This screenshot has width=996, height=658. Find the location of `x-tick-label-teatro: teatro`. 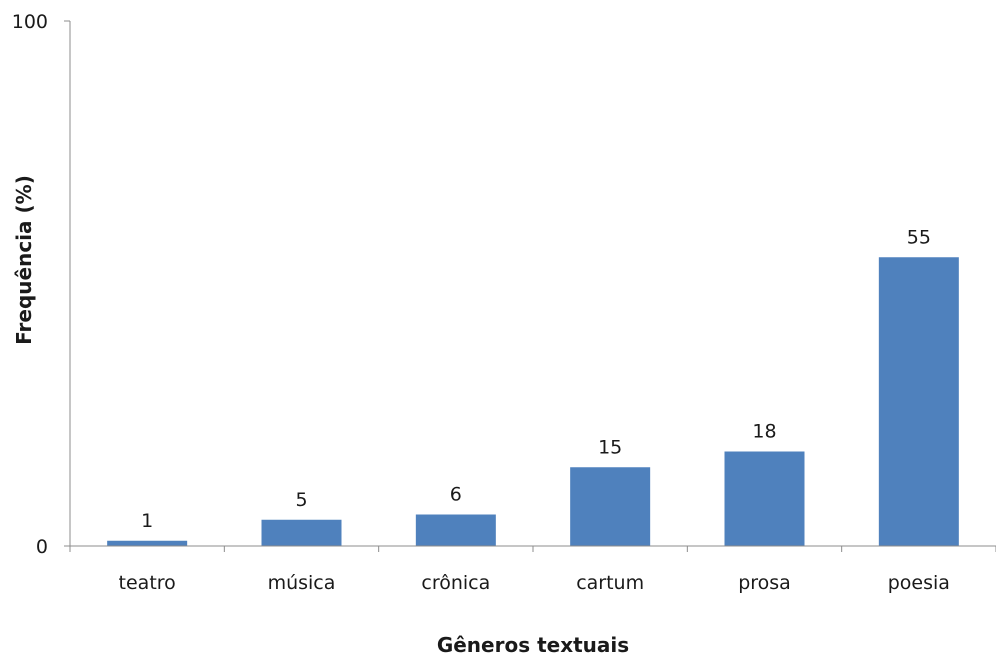

x-tick-label-teatro: teatro is located at coordinates (147, 583).